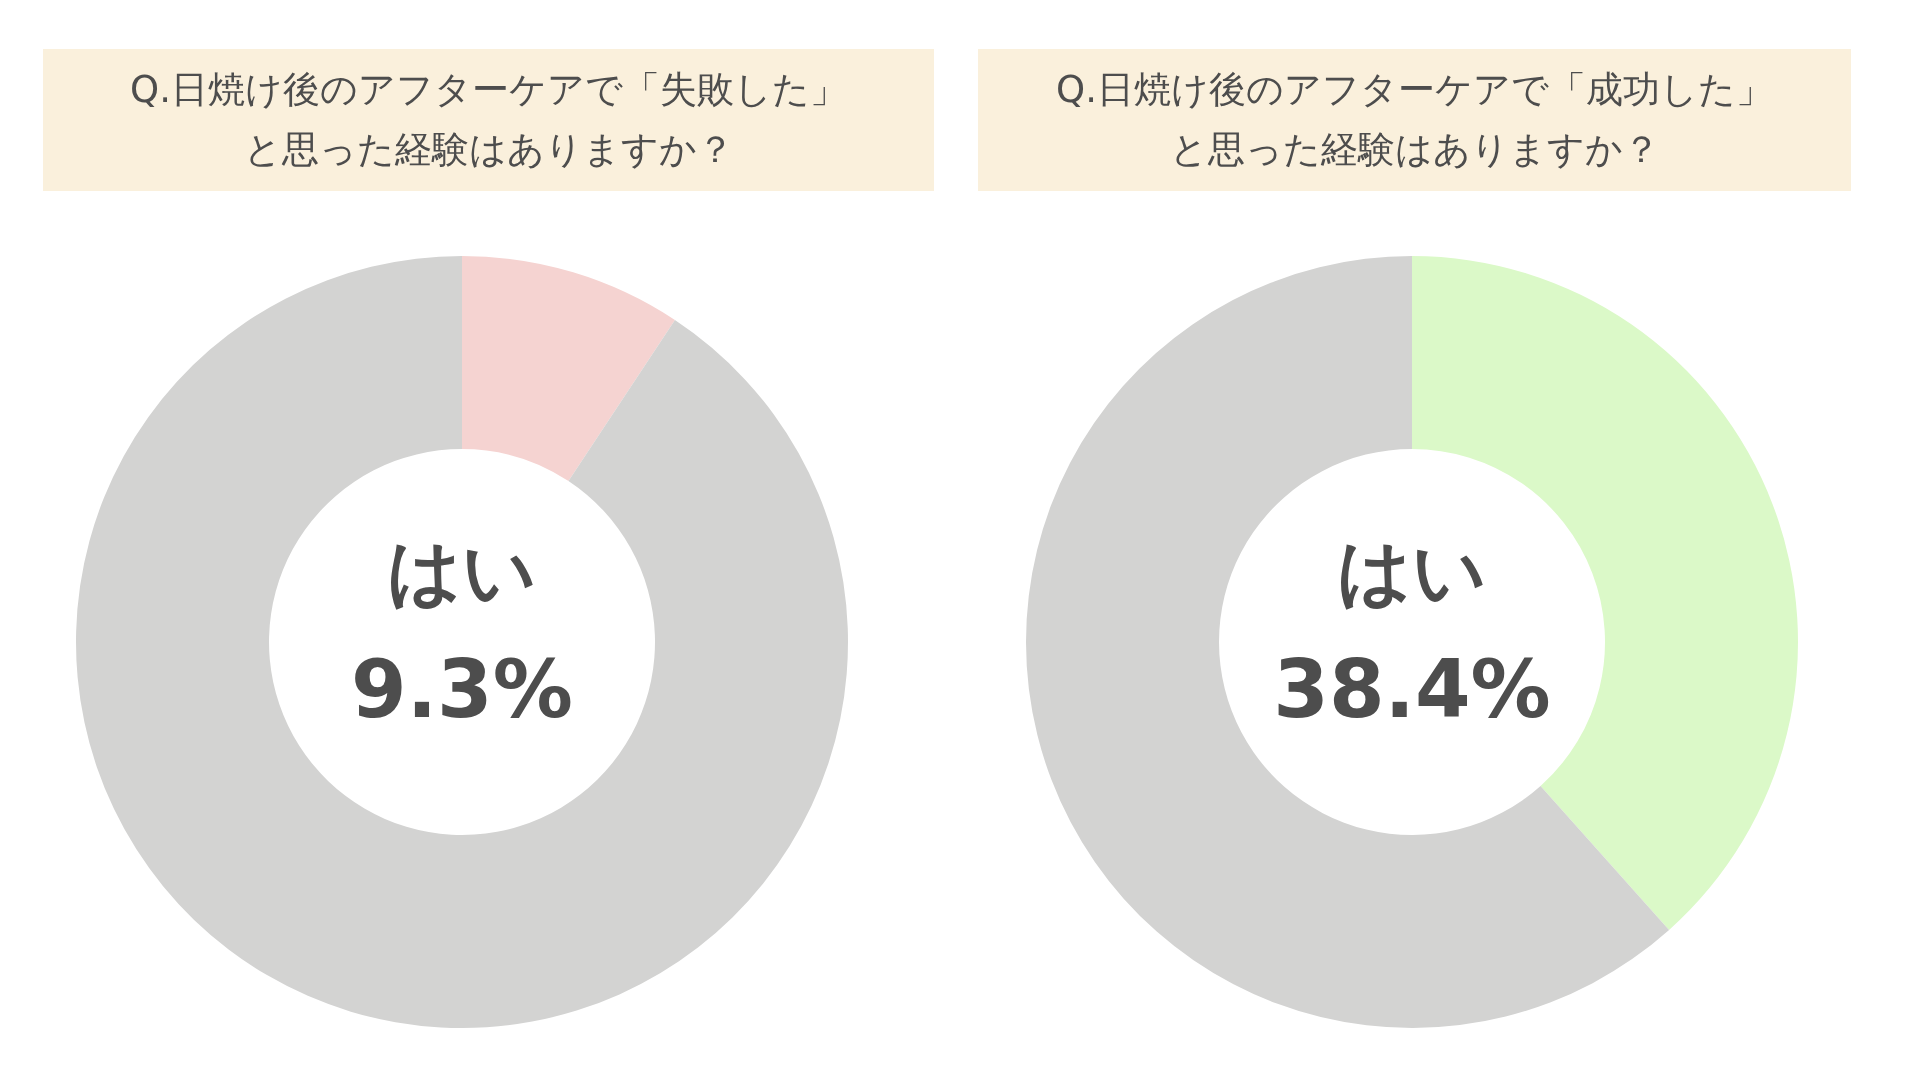 Image resolution: width=1910 pixels, height=1080 pixels. I want to click on data-label: 9.3%, so click(462, 689).